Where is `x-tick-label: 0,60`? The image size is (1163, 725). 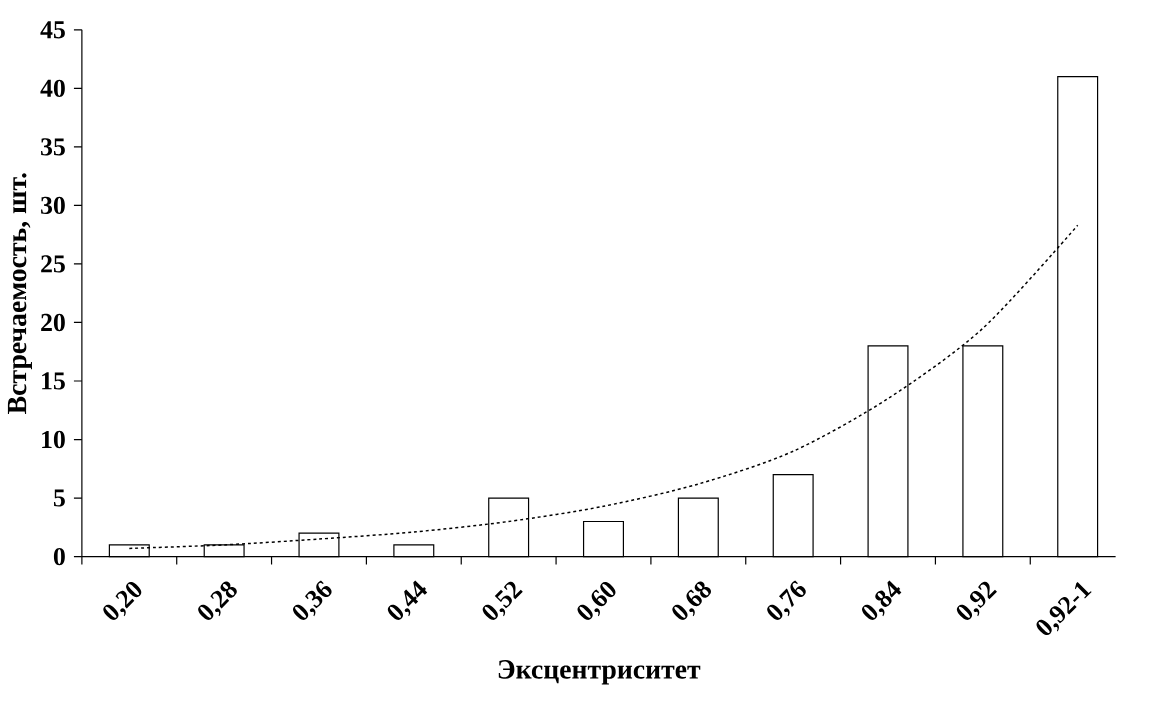 x-tick-label: 0,60 is located at coordinates (596, 601).